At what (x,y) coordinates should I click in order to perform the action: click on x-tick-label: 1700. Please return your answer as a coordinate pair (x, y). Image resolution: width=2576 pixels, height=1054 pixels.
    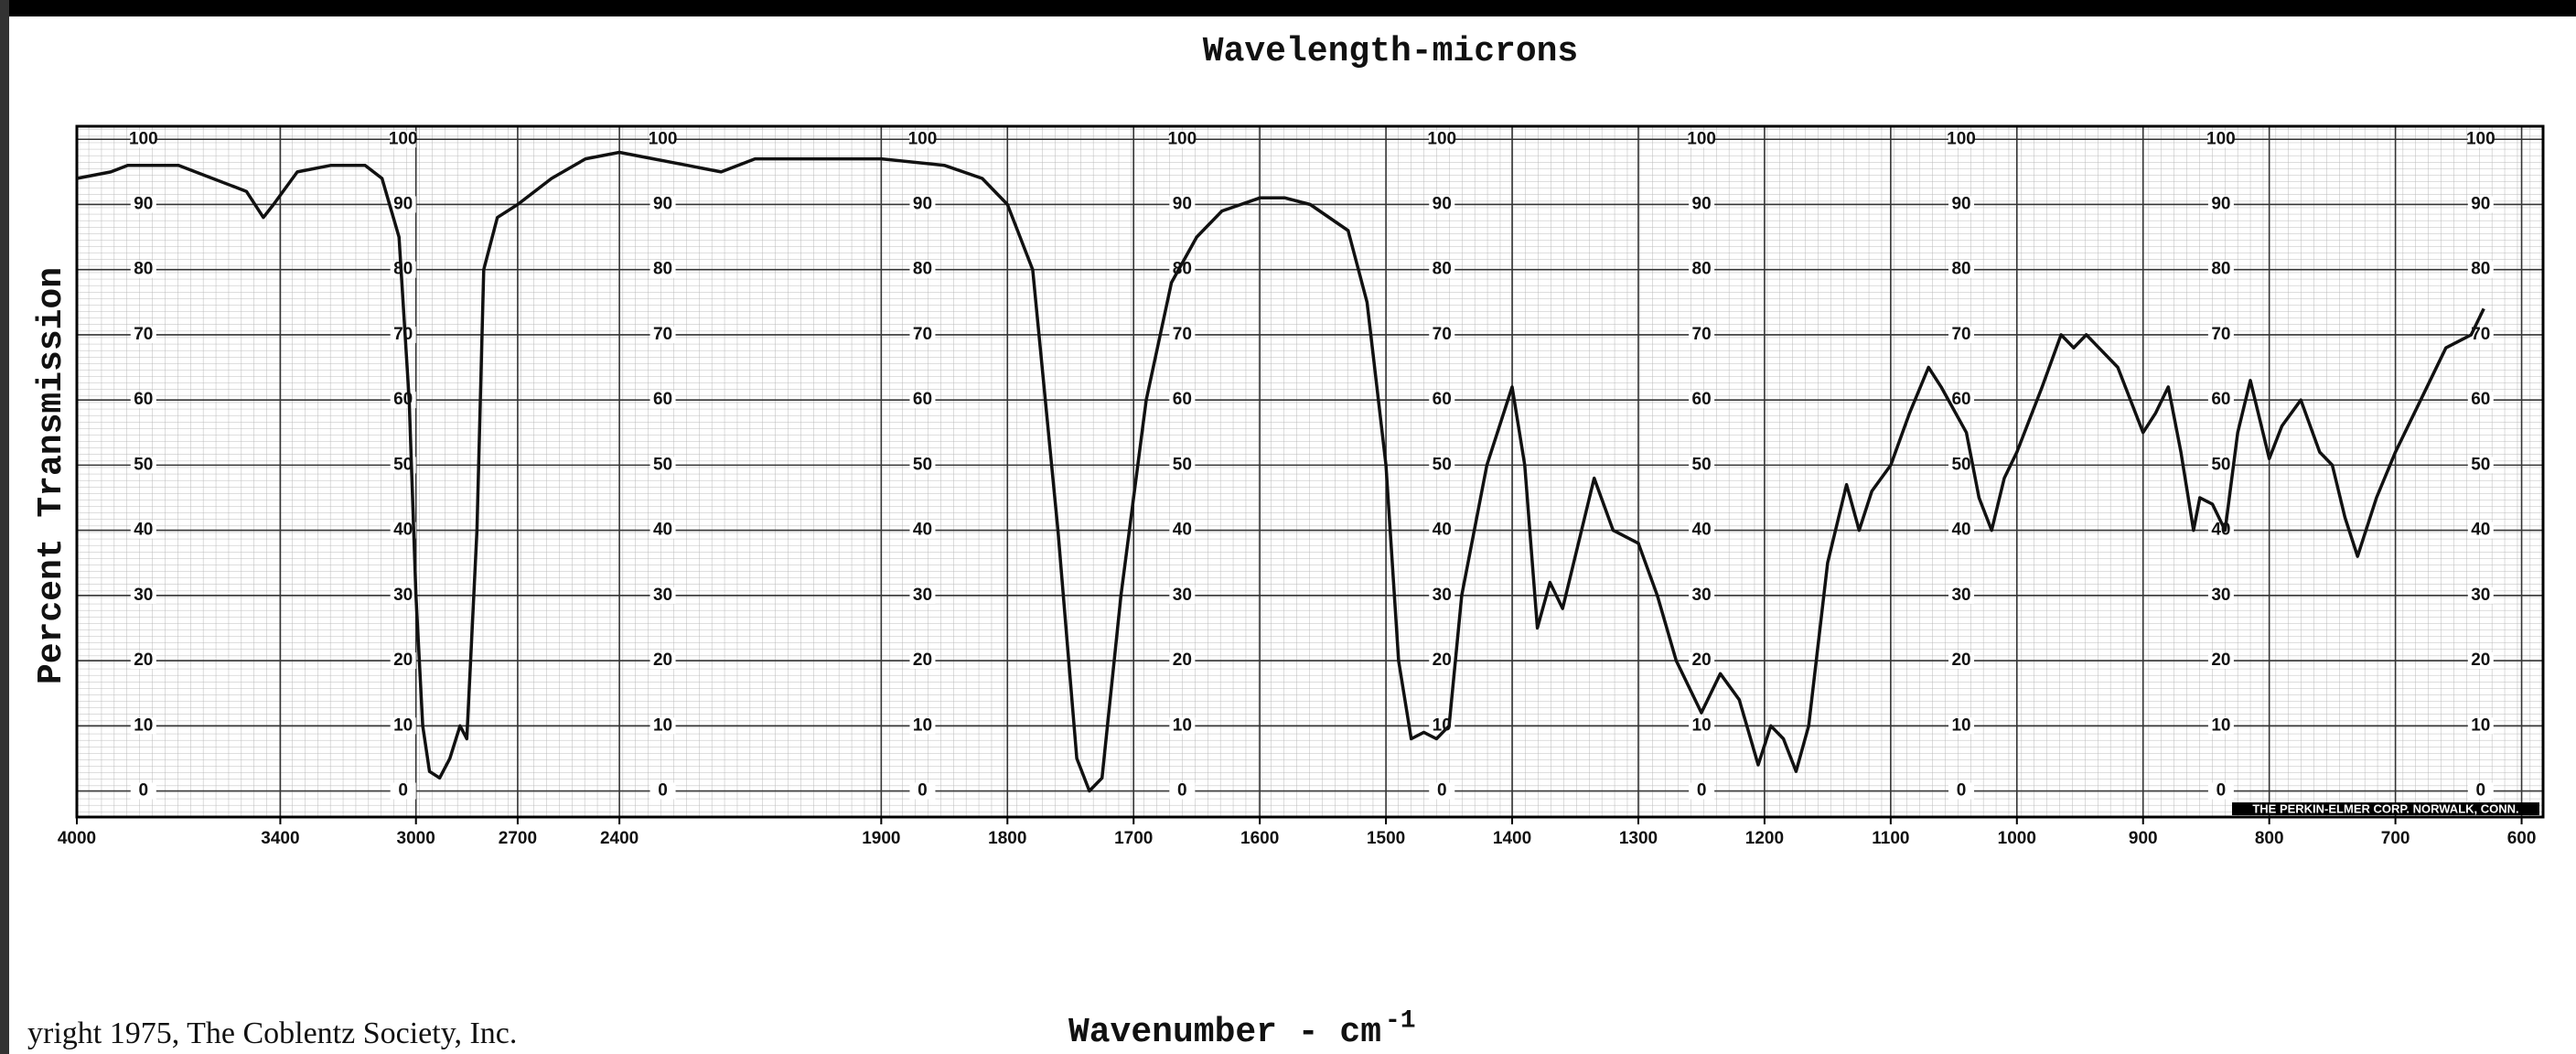
    Looking at the image, I should click on (1133, 838).